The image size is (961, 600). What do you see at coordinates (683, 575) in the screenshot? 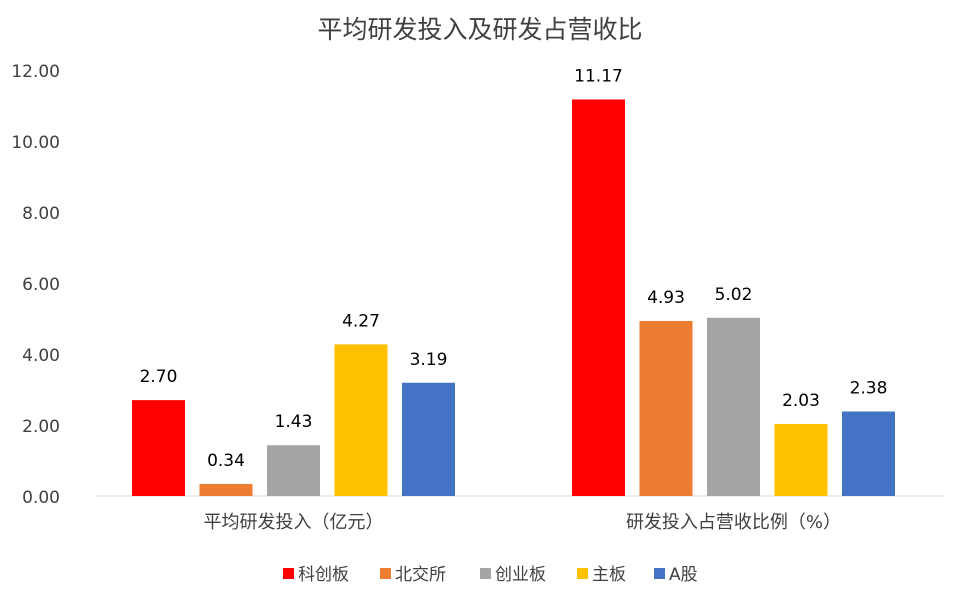
I see `legend-label: A股` at bounding box center [683, 575].